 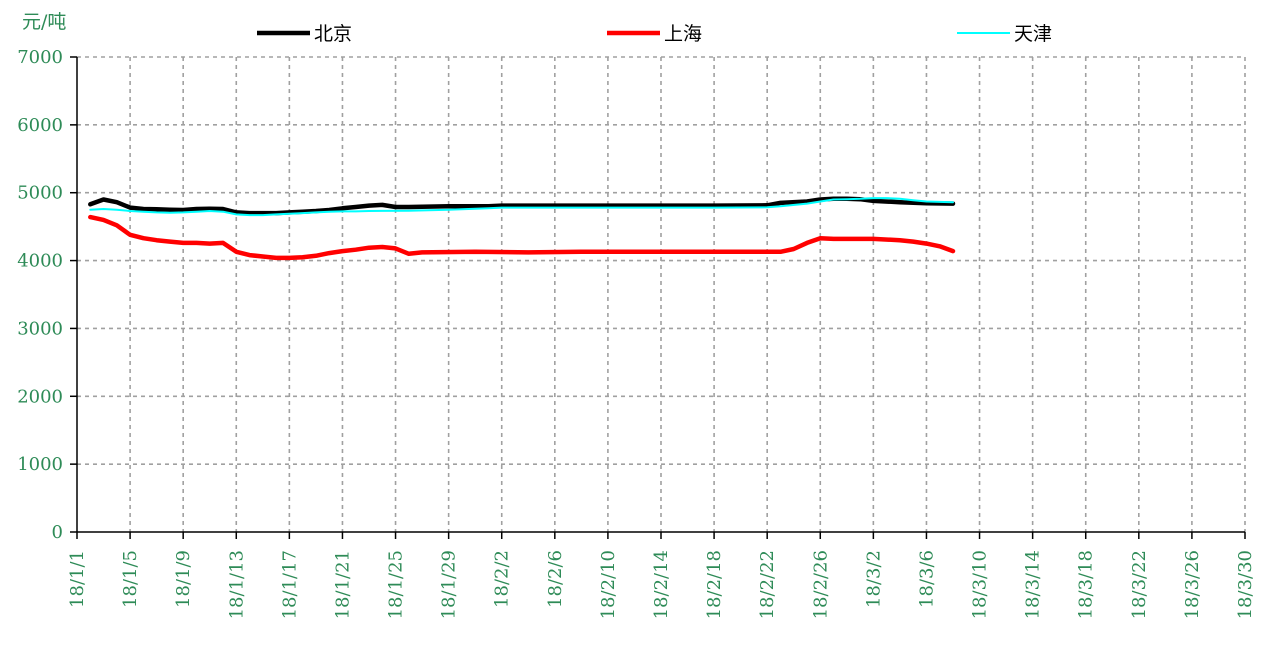 I want to click on x-tick-label: 18/1/29, so click(x=449, y=584).